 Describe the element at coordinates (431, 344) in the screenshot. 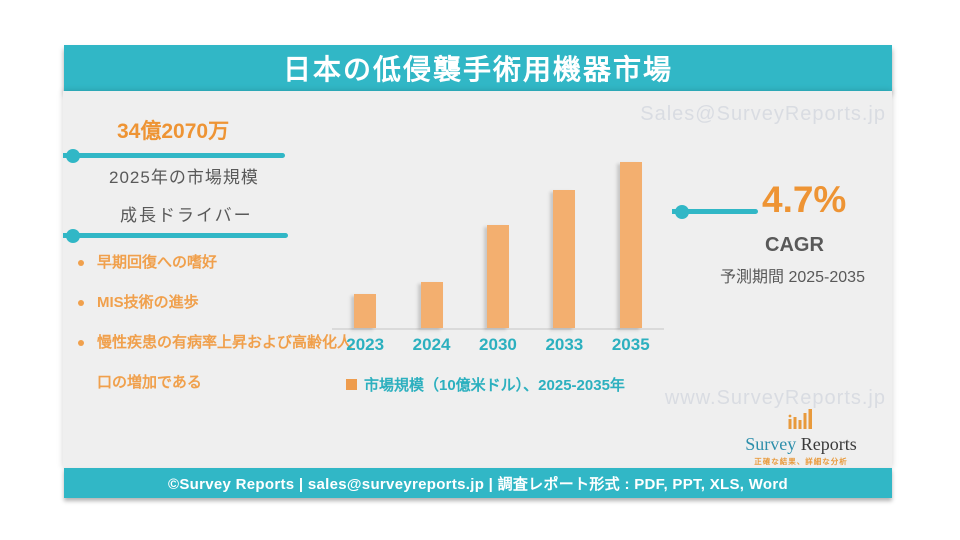

I see `x-tick-2024: 2024` at that location.